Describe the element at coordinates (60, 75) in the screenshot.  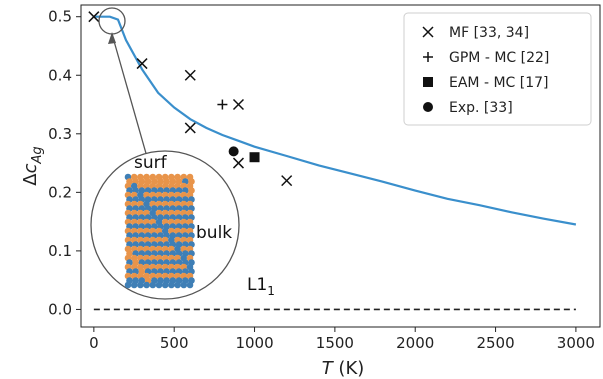
I see `y-tick-label: 0.4` at that location.